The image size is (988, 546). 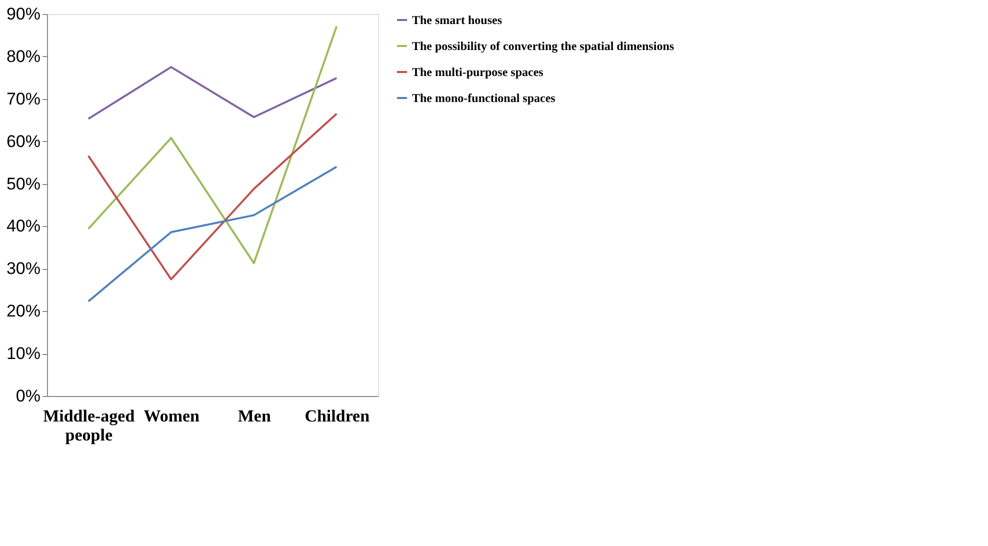 I want to click on y-tick-label: 50%, so click(x=23, y=184).